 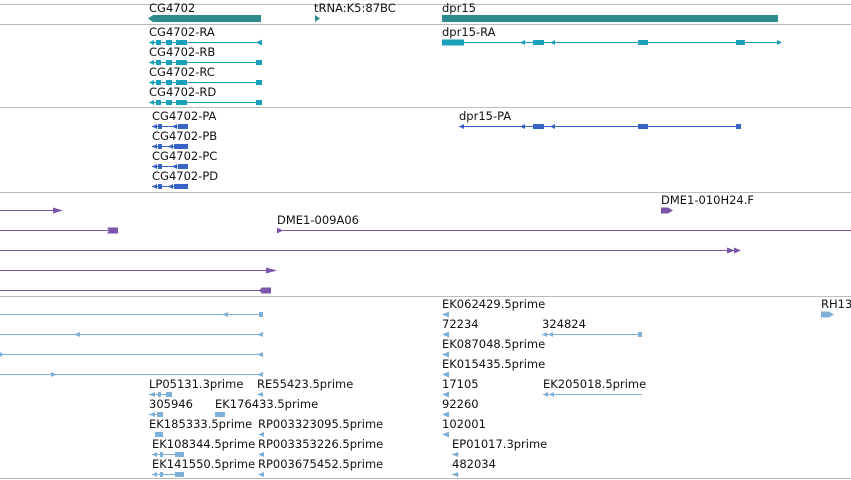 What do you see at coordinates (260, 394) in the screenshot?
I see `est-feature-re55423` at bounding box center [260, 394].